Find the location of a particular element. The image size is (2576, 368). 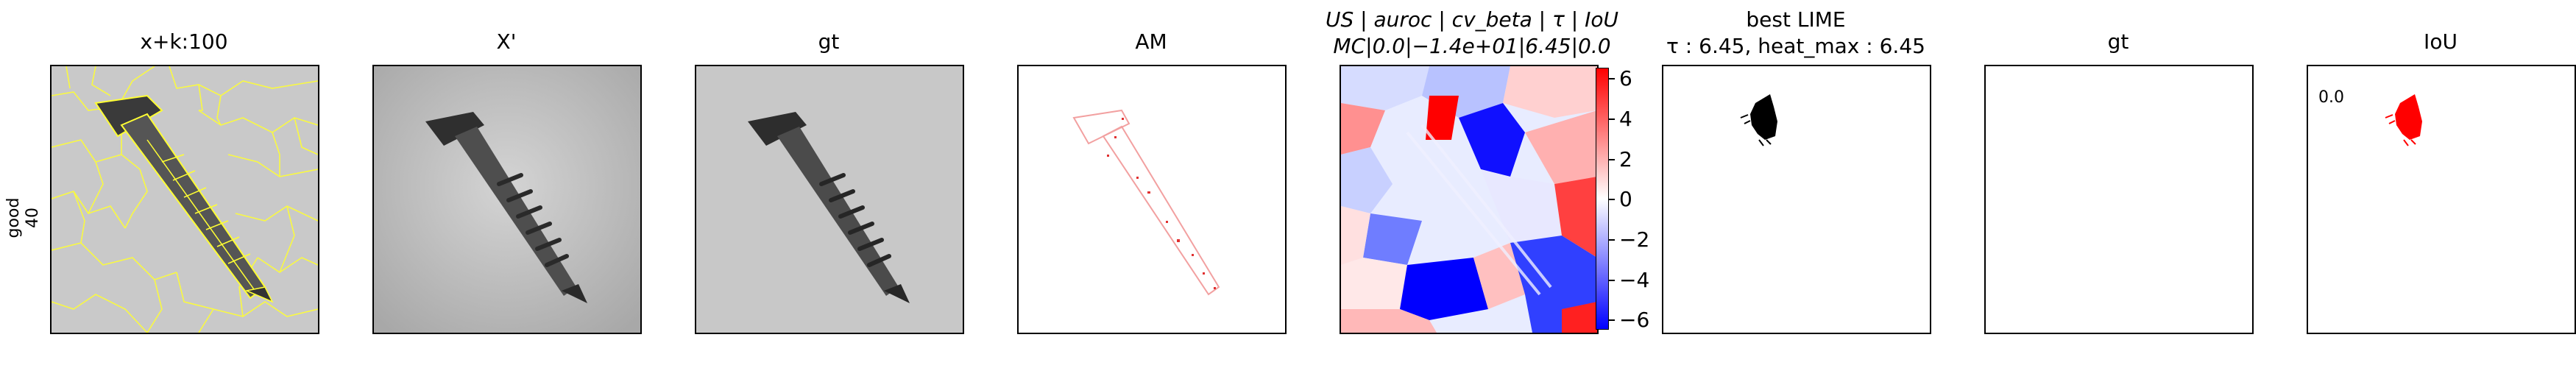

screw-reconstruction-image is located at coordinates (507, 200).